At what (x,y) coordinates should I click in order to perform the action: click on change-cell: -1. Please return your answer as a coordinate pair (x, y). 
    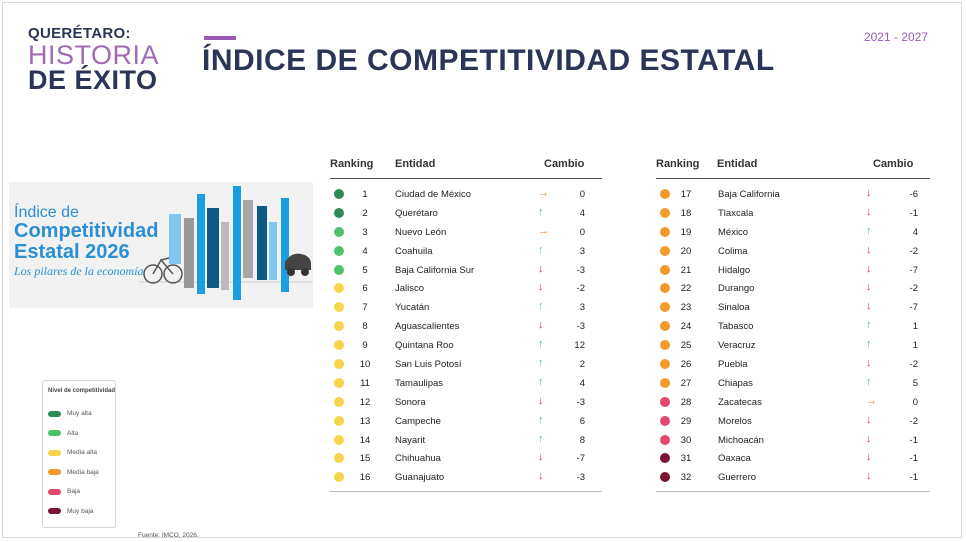
    Looking at the image, I should click on (913, 459).